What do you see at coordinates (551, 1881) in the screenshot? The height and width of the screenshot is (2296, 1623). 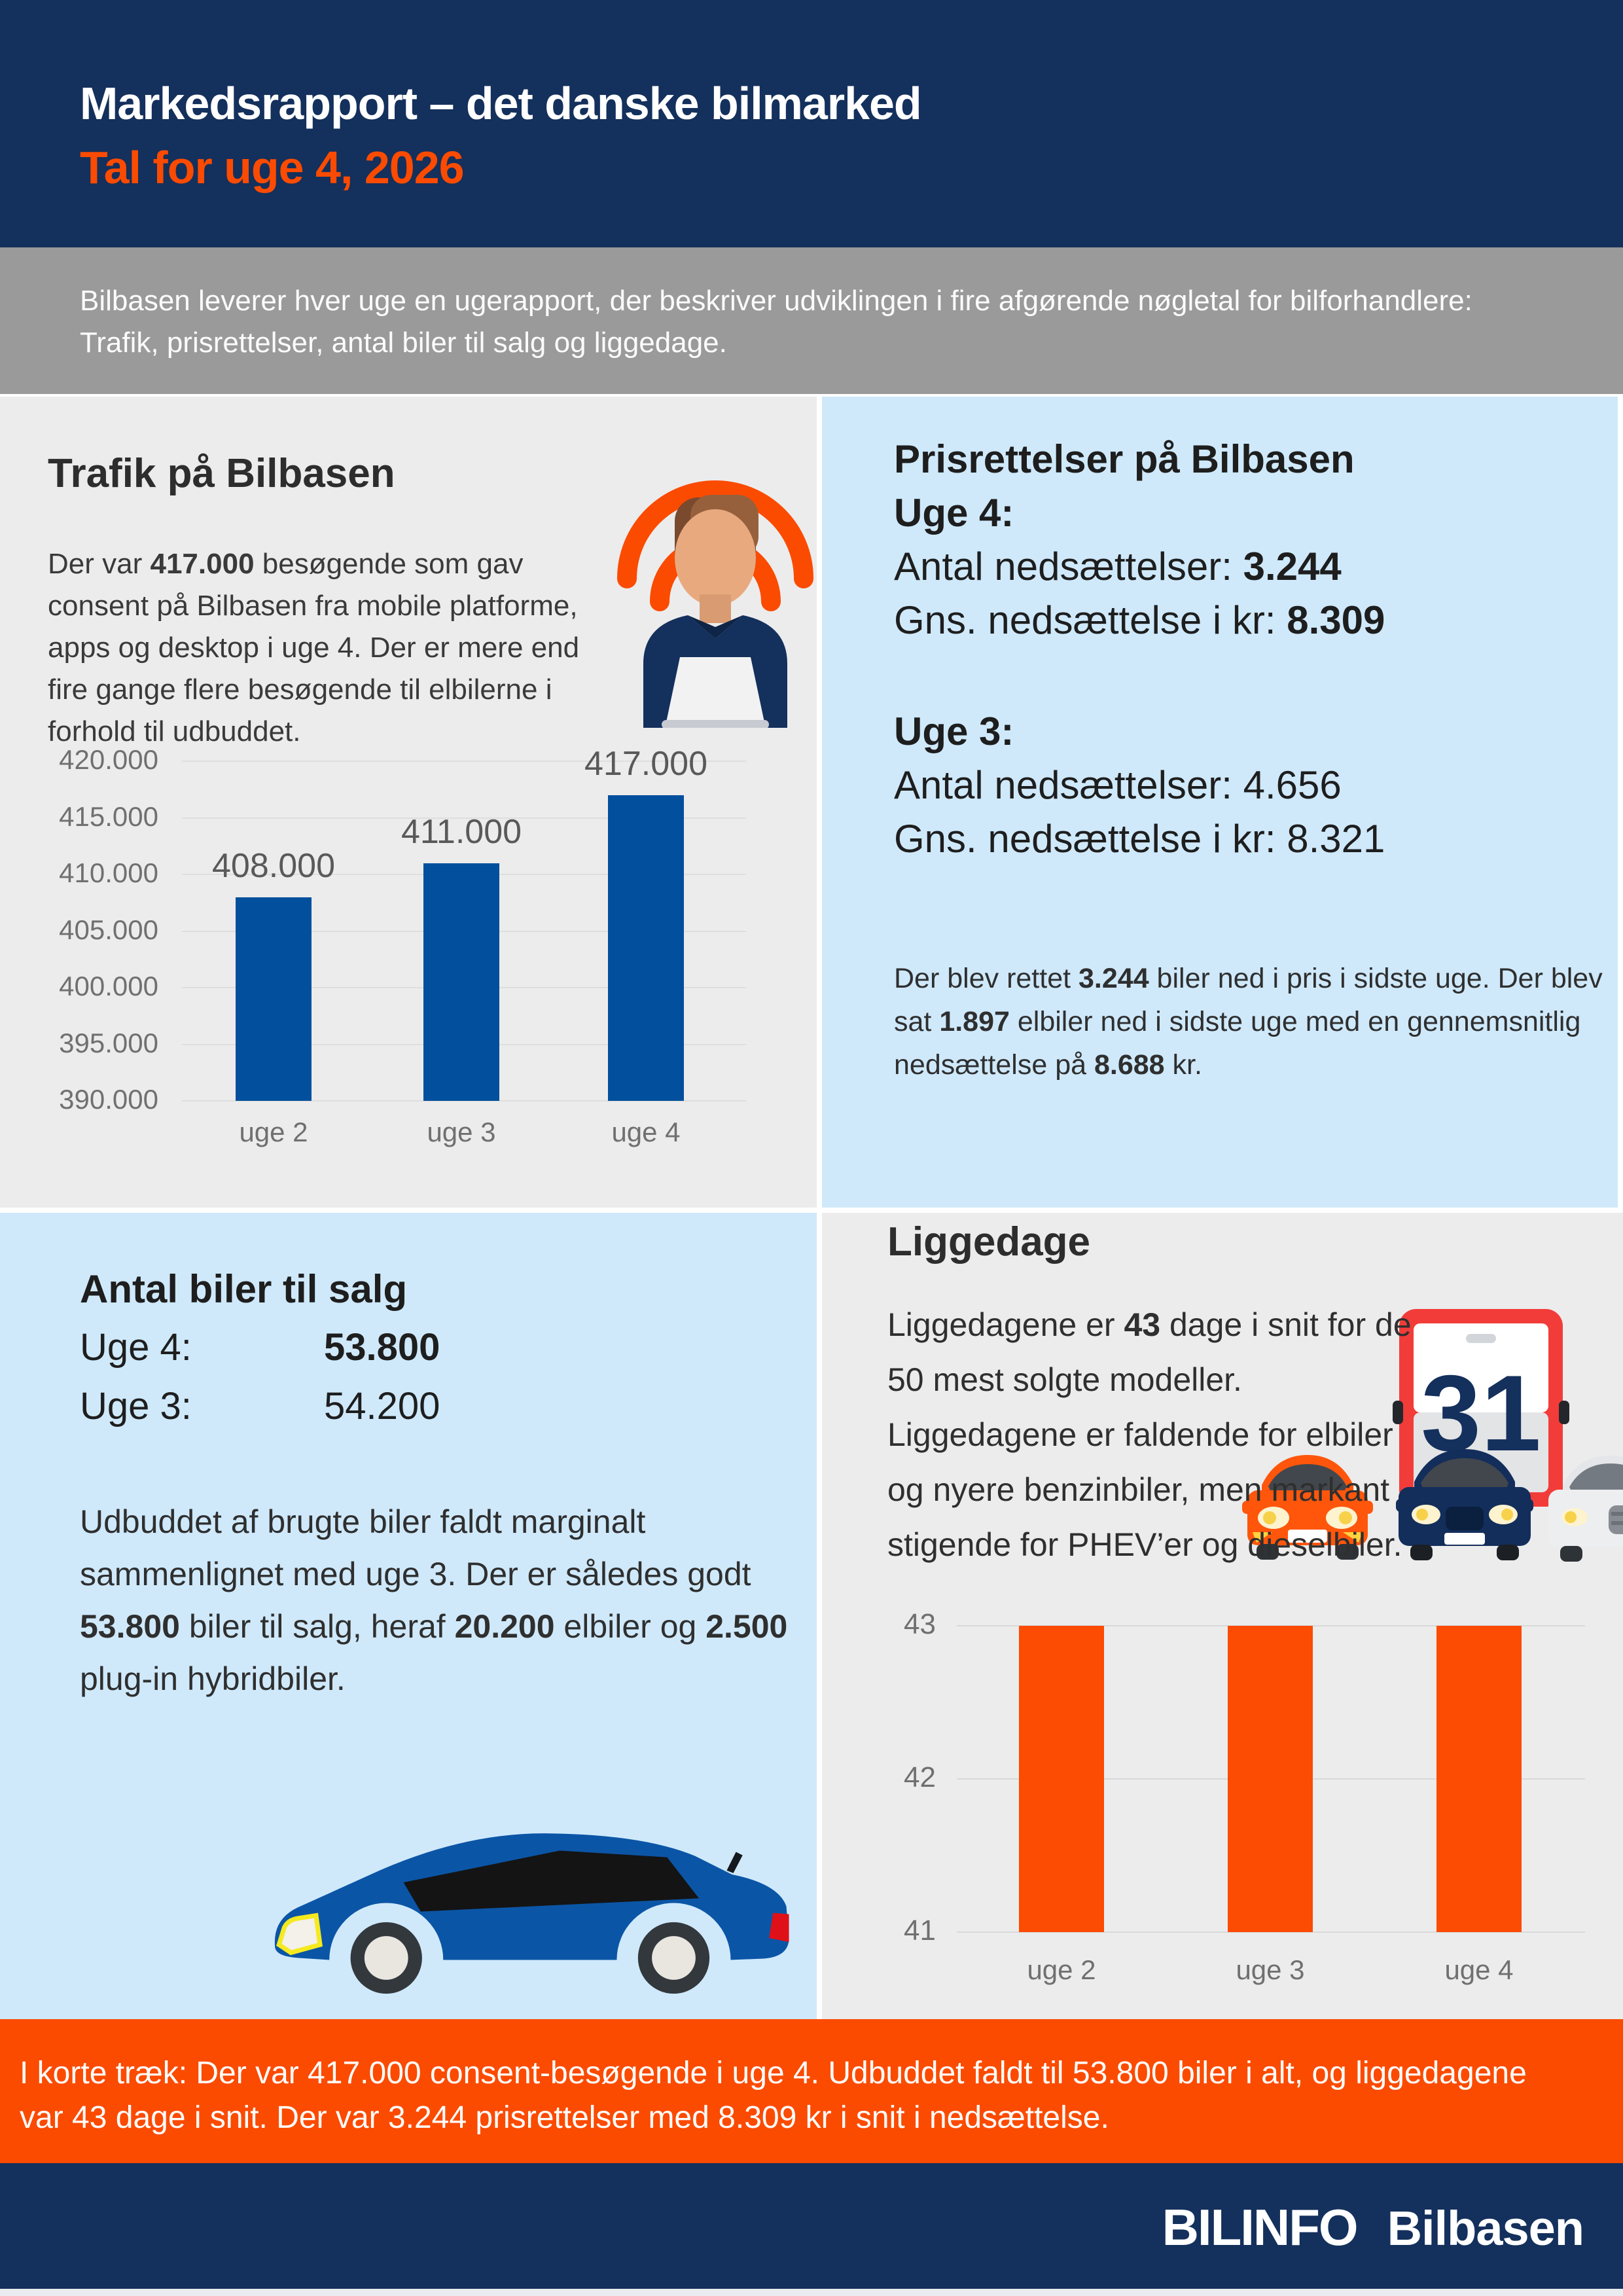 I see `car-windows` at bounding box center [551, 1881].